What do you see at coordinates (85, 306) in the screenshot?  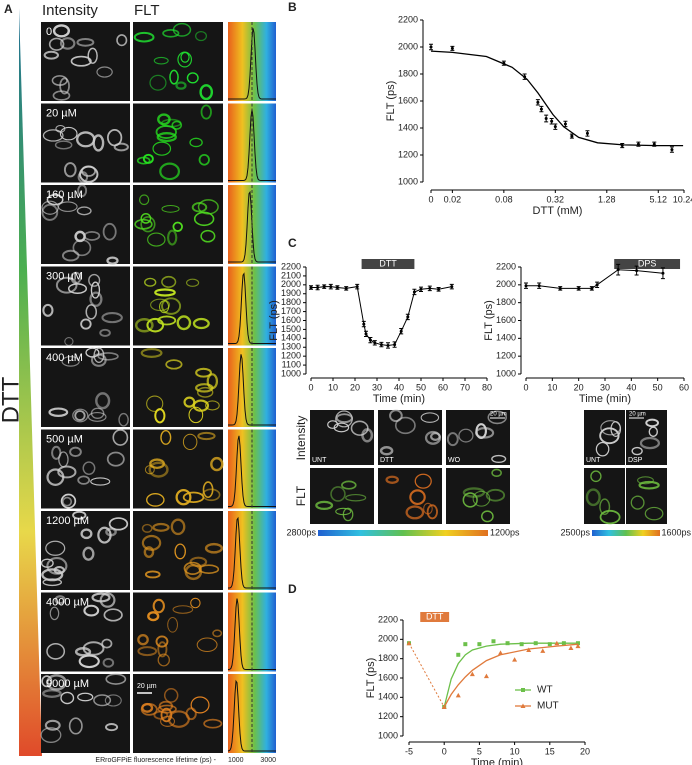 I see `micrograph` at bounding box center [85, 306].